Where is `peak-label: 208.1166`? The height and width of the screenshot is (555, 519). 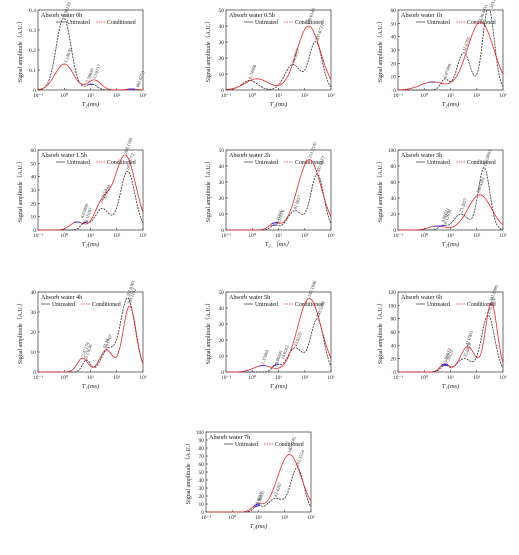
peak-label: 208.1166 is located at coordinates (128, 145).